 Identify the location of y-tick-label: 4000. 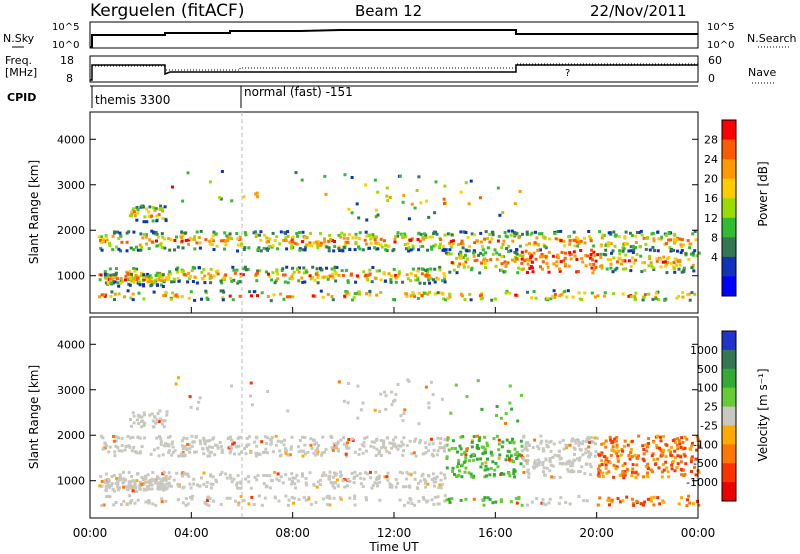
(71, 139).